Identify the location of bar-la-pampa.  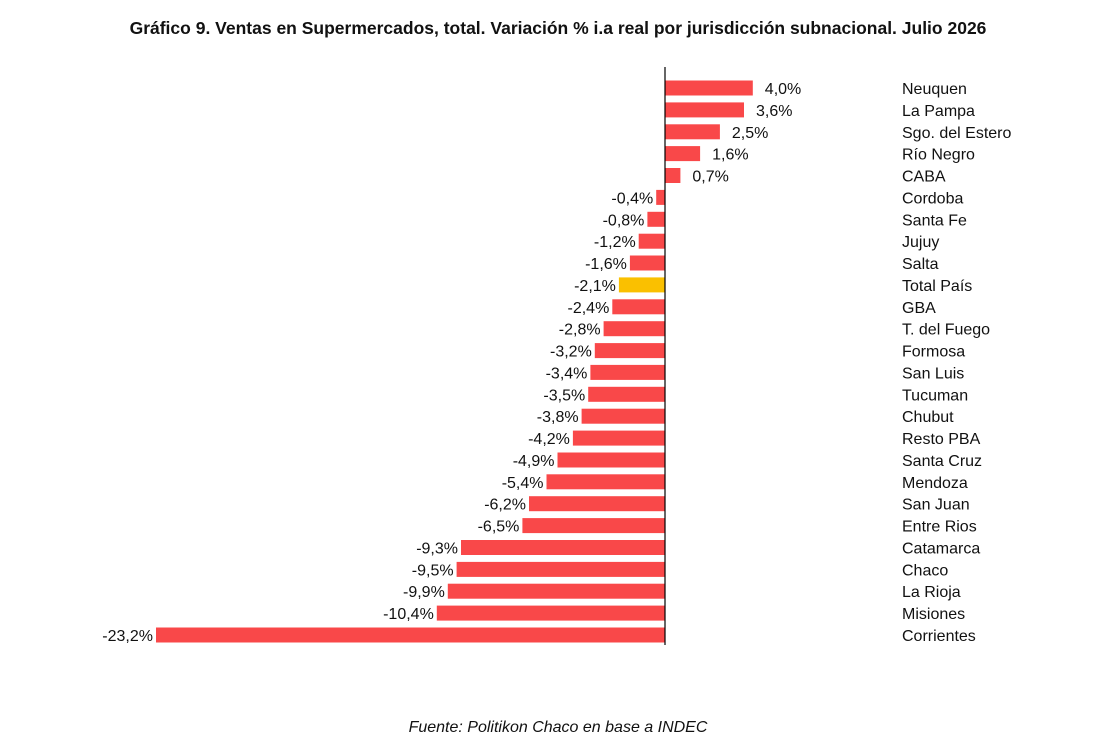
(704, 110).